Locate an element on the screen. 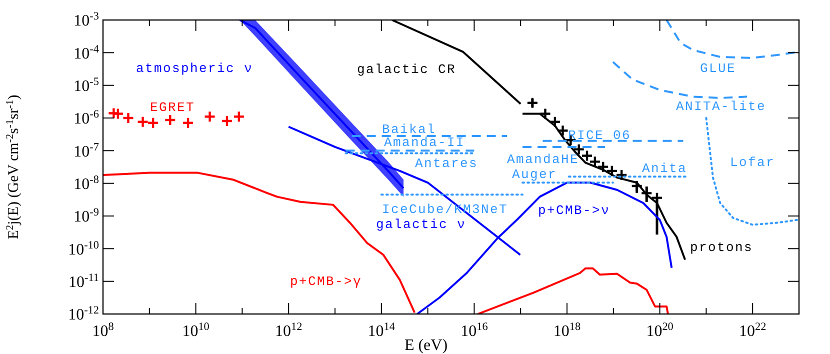  y-tick-label: 10$^{-5}$ is located at coordinates (87, 85).